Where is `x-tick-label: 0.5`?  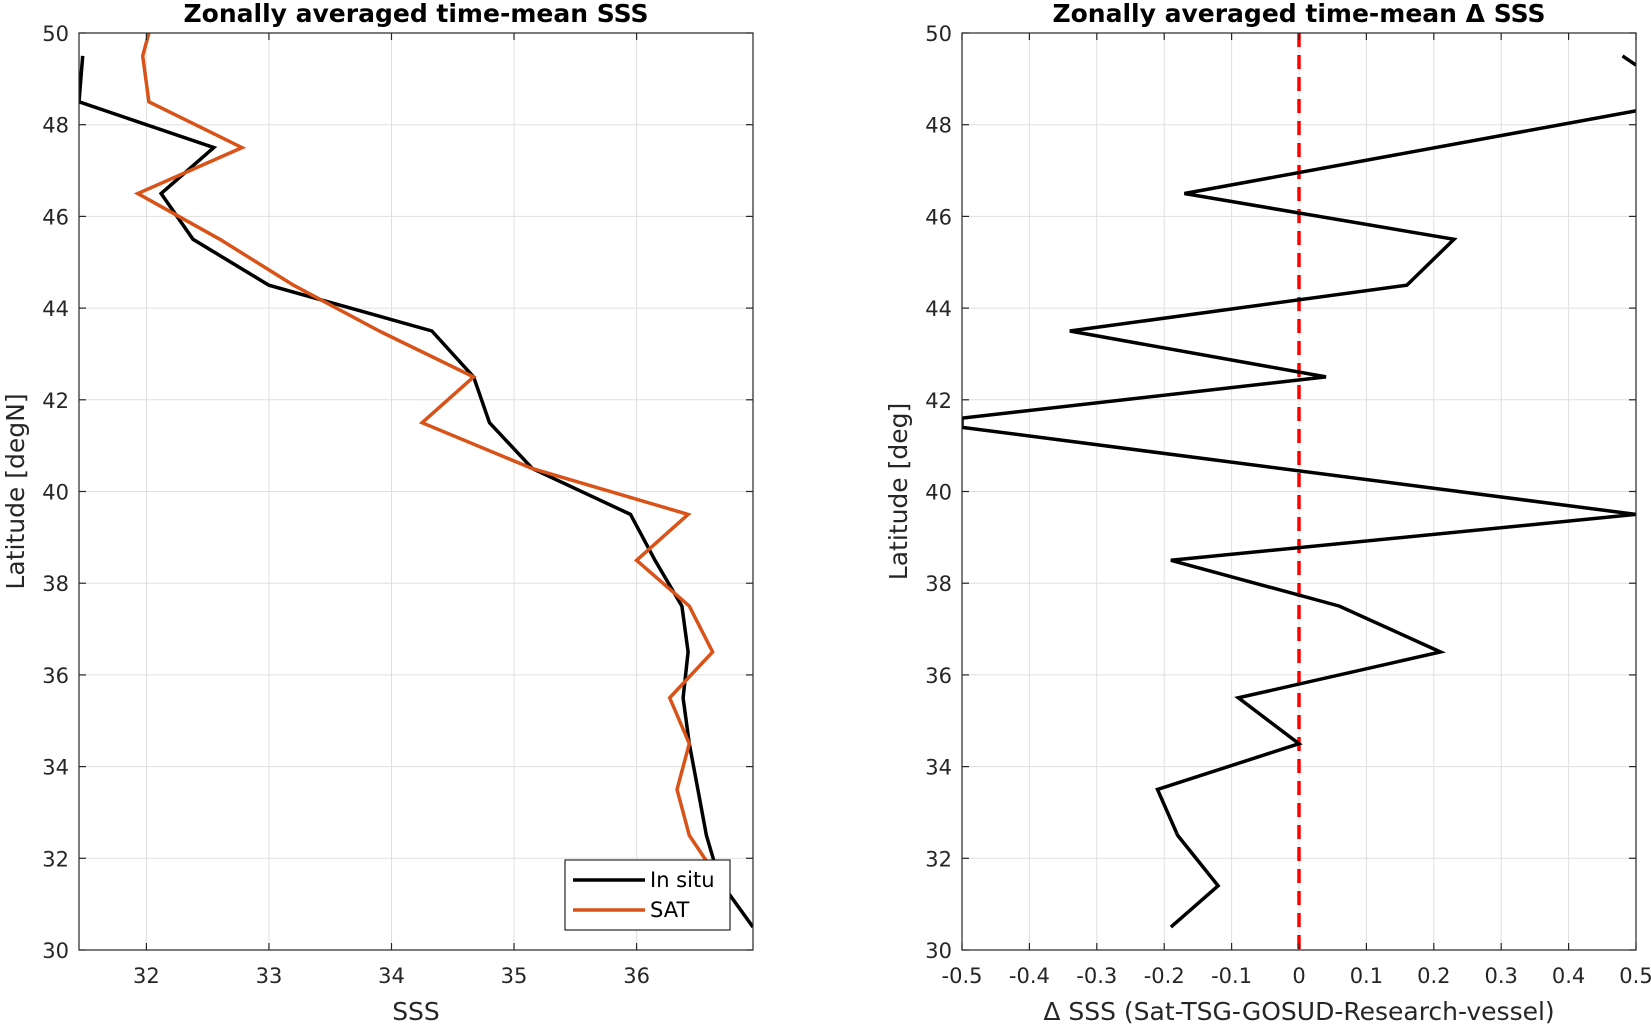 x-tick-label: 0.5 is located at coordinates (1635, 976).